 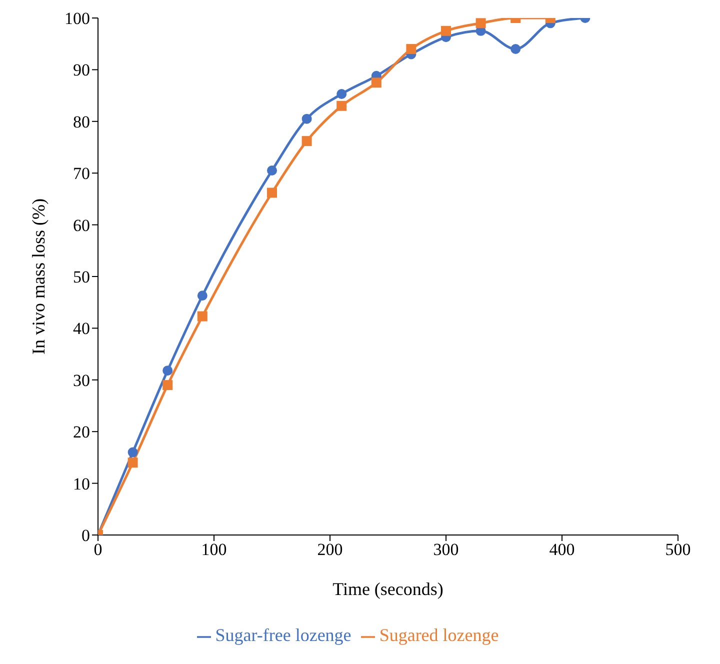 I want to click on y-tick-label: 80, so click(x=81, y=122).